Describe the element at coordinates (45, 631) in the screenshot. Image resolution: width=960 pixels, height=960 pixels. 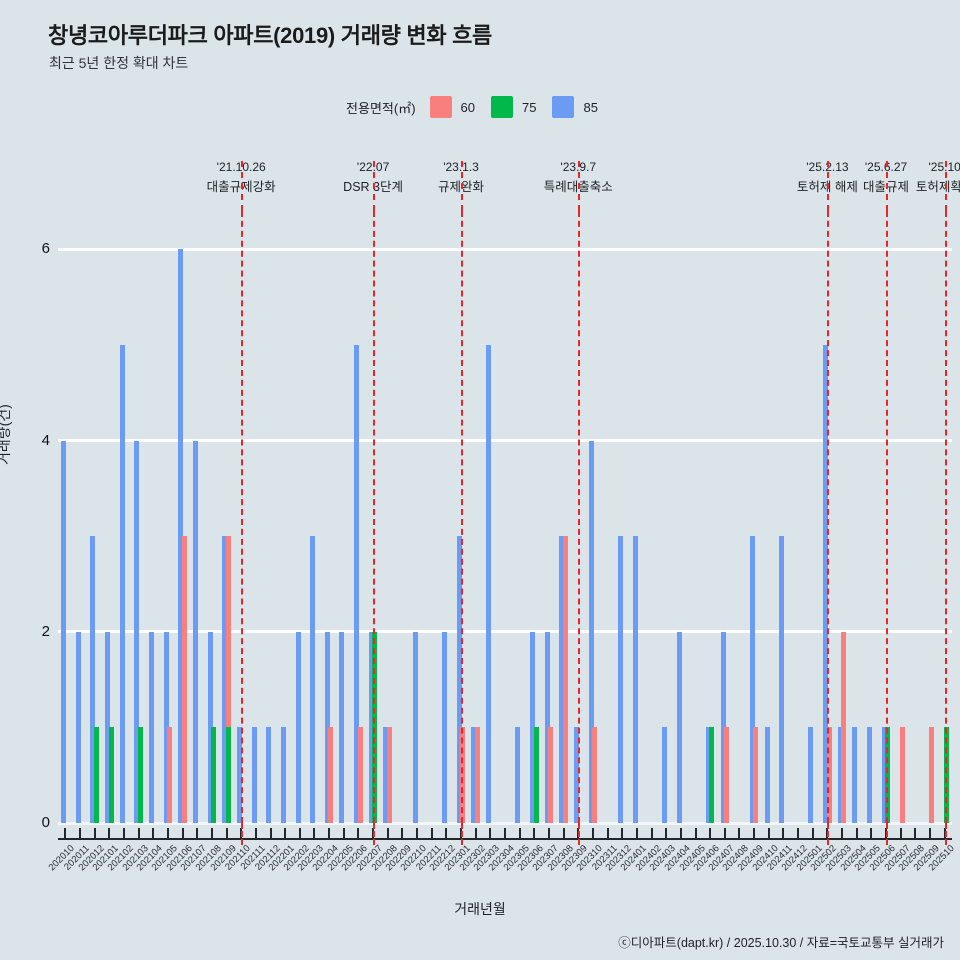
I see `y-tick-label: 2` at that location.